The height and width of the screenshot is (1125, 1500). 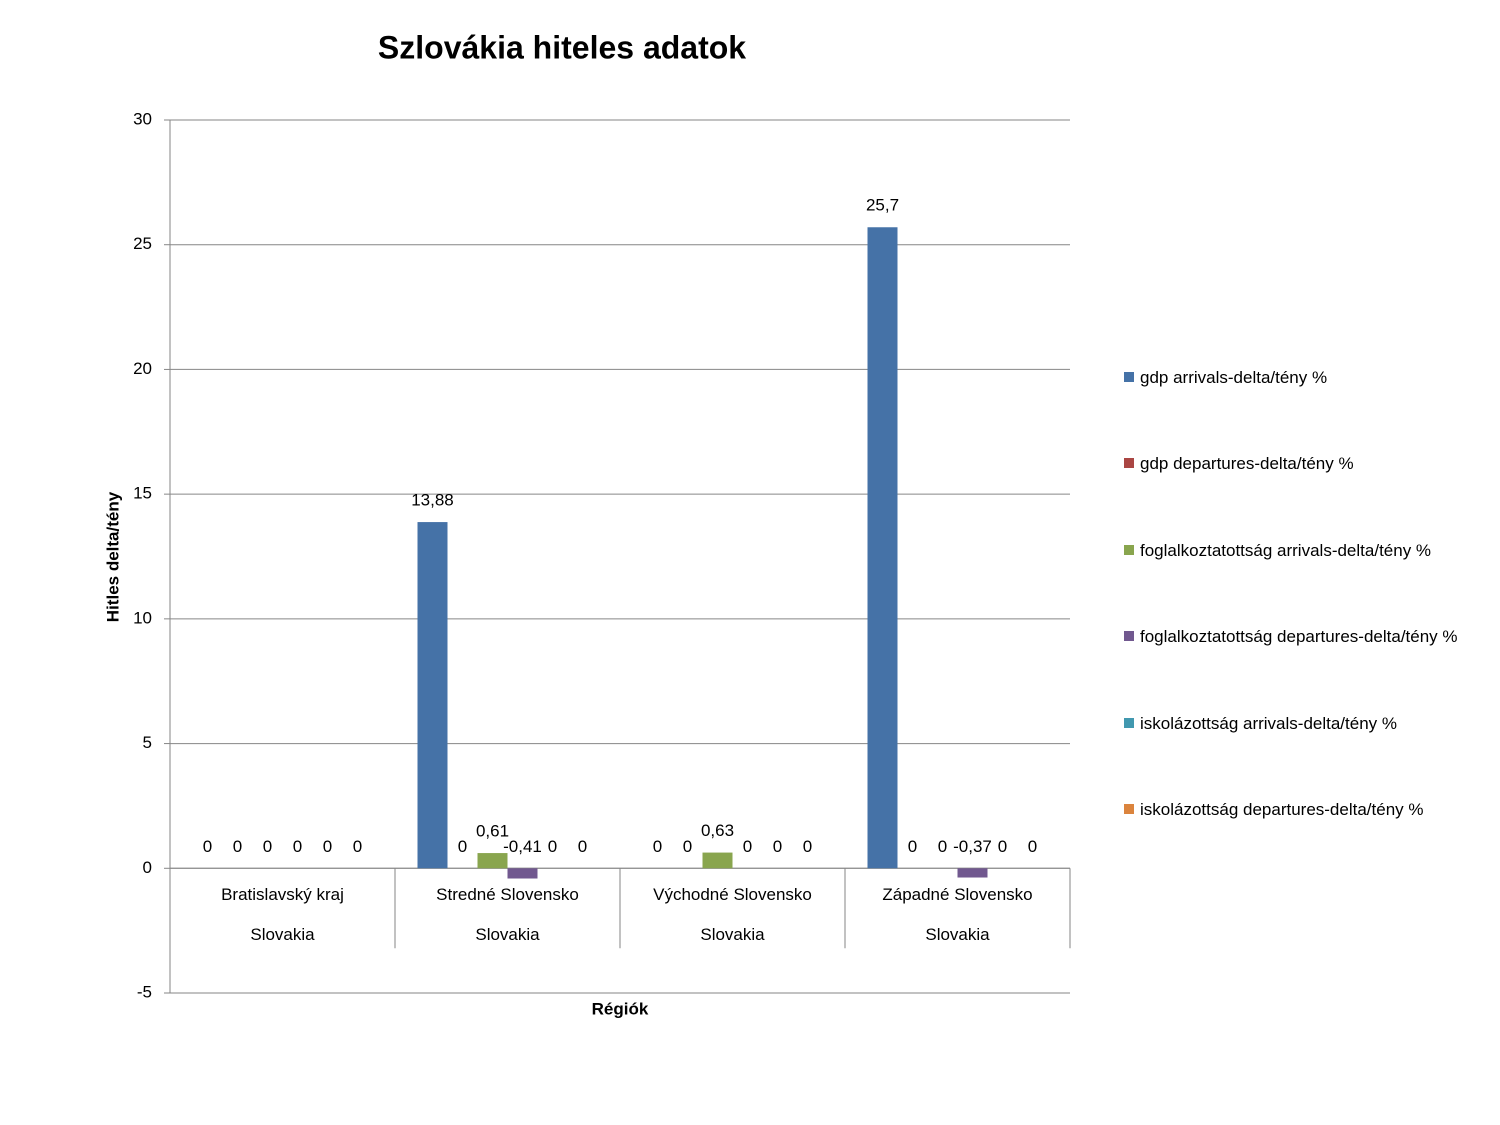 I want to click on data-label: -0,37, so click(x=972, y=846).